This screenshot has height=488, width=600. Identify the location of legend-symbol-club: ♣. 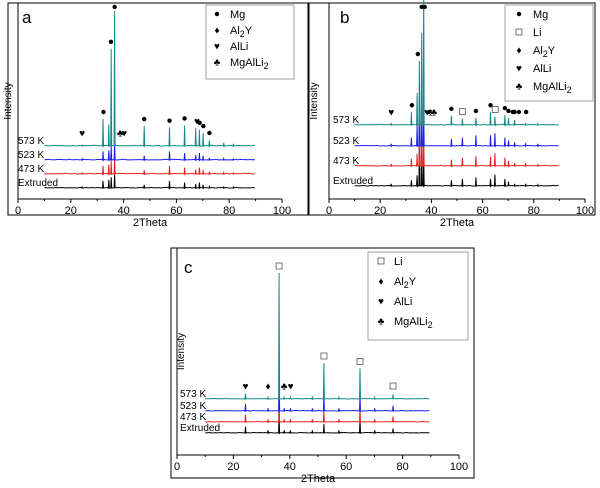
(381, 322).